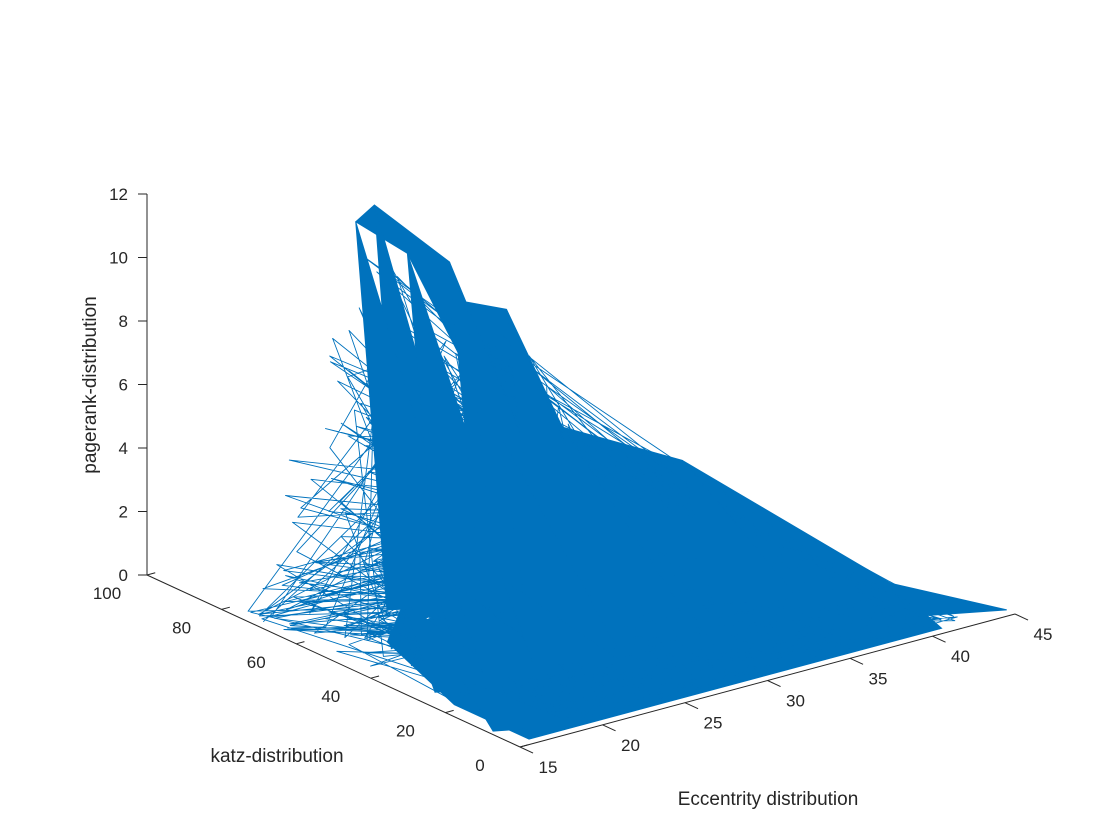 This screenshot has width=1120, height=840. I want to click on z-tick-label: 10, so click(118, 258).